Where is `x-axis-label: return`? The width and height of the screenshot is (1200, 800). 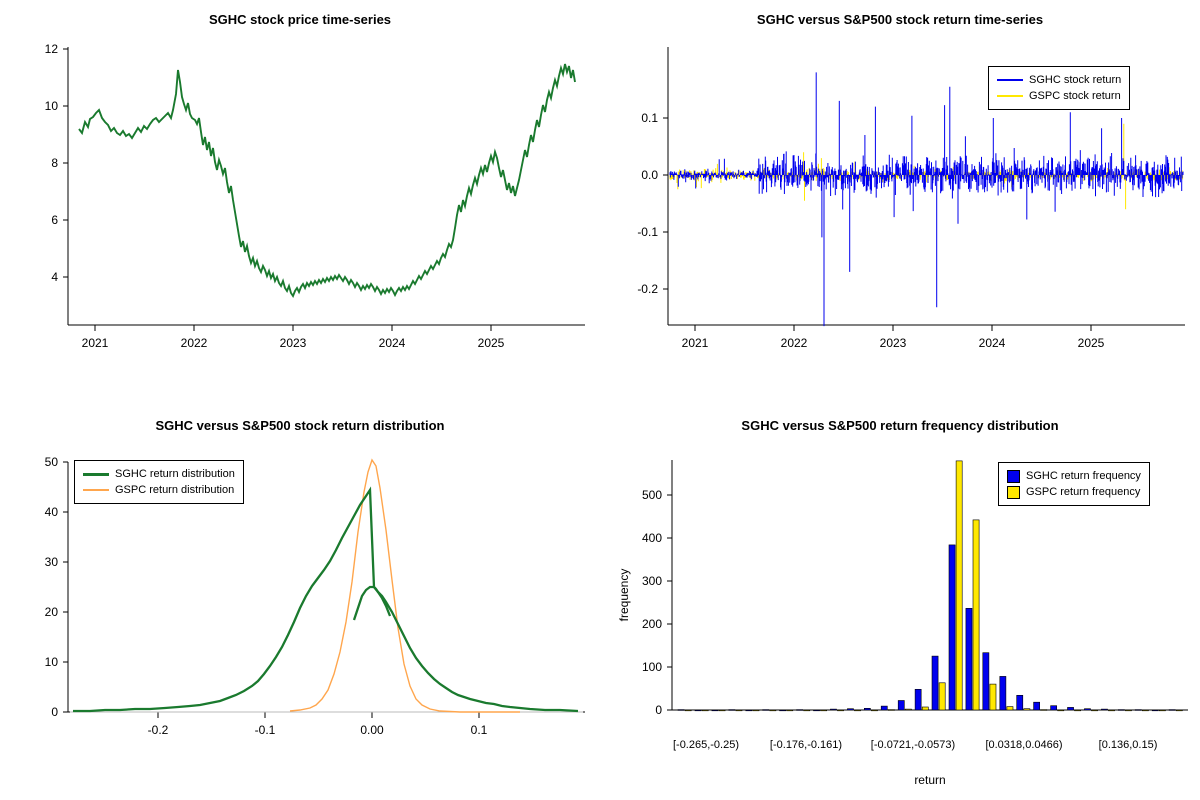 x-axis-label: return is located at coordinates (929, 780).